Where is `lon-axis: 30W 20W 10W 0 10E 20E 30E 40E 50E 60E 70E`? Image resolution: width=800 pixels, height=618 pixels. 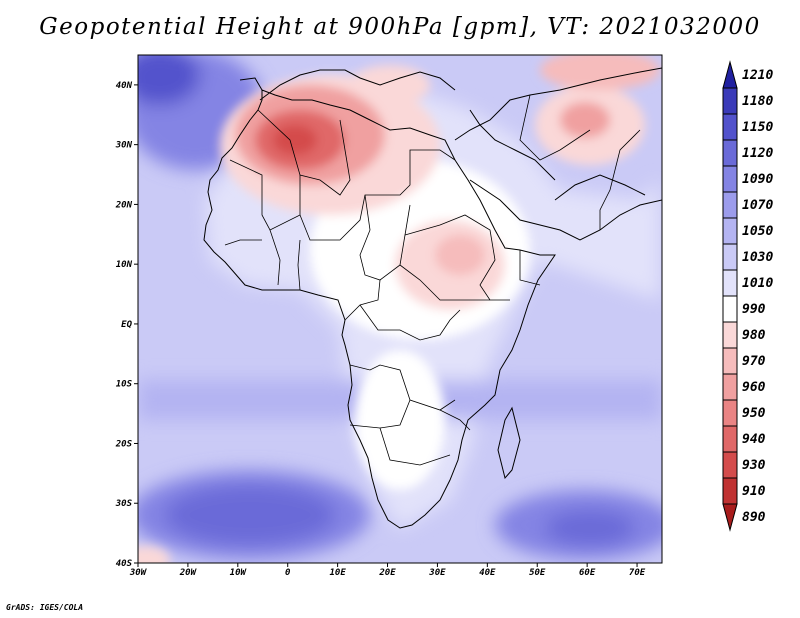 lon-axis: 30W 20W 10W 0 10E 20E 30E 40E 50E 60E 70E is located at coordinates (387, 570).